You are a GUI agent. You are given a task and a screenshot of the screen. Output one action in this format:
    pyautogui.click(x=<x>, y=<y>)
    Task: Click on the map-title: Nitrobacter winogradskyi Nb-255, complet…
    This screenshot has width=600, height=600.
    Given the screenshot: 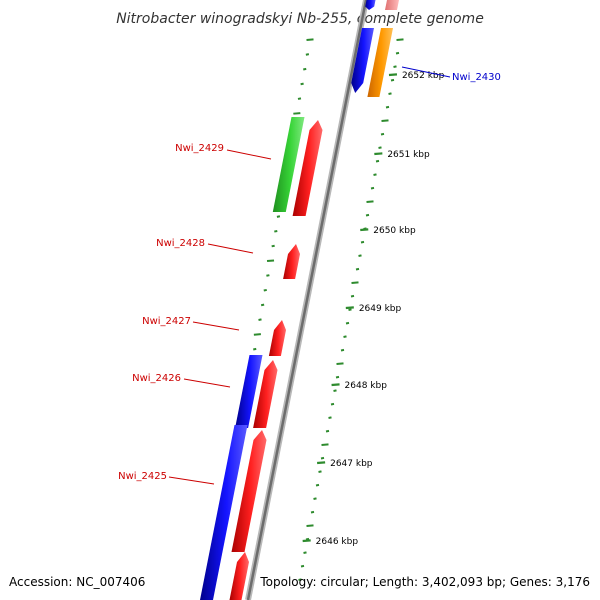 What is the action you would take?
    pyautogui.click(x=300, y=19)
    